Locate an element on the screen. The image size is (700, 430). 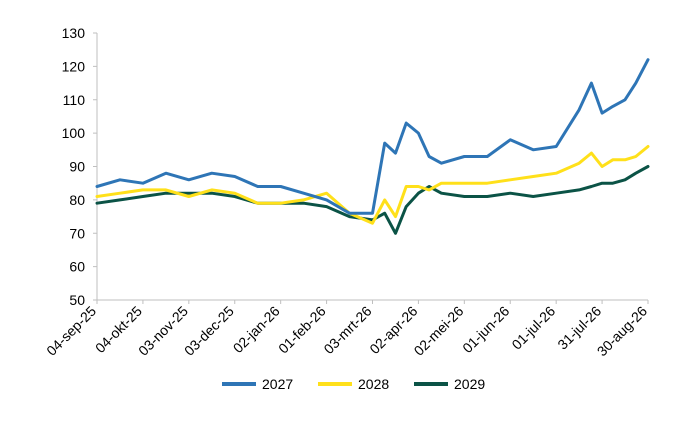
legend-label-2027: 2027 is located at coordinates (277, 384).